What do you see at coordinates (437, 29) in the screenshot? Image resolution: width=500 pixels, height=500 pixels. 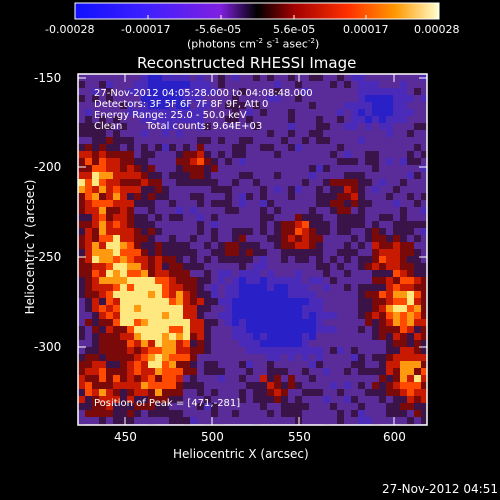 I see `colorbar-tick-label: 0.00028` at bounding box center [437, 29].